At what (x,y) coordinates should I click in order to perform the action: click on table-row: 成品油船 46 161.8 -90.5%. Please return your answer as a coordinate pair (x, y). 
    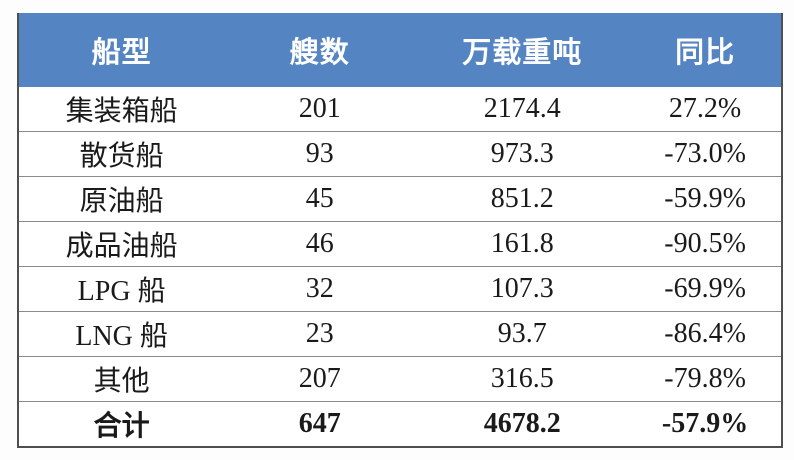
    Looking at the image, I should click on (400, 244).